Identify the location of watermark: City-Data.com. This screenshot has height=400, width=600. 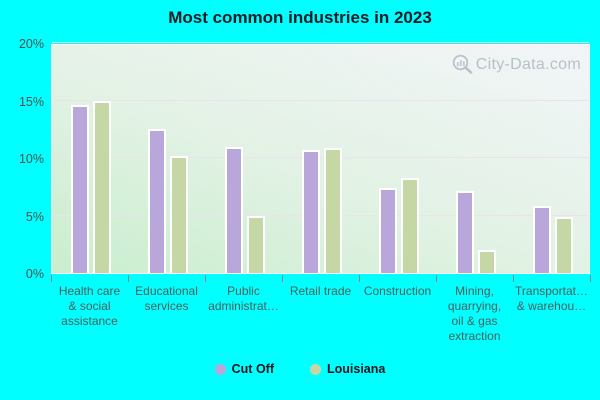
(516, 64).